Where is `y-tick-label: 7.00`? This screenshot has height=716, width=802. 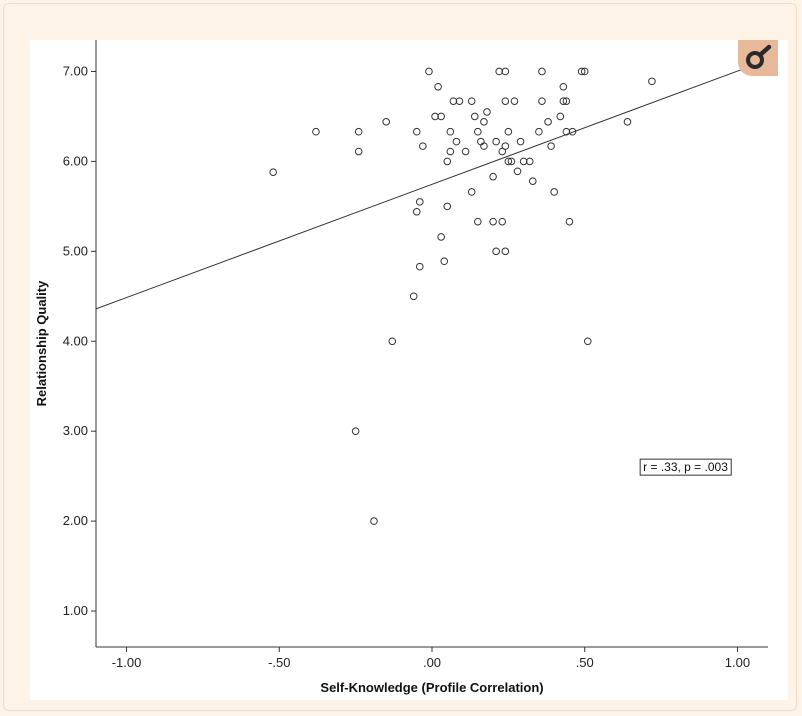
y-tick-label: 7.00 is located at coordinates (75, 70).